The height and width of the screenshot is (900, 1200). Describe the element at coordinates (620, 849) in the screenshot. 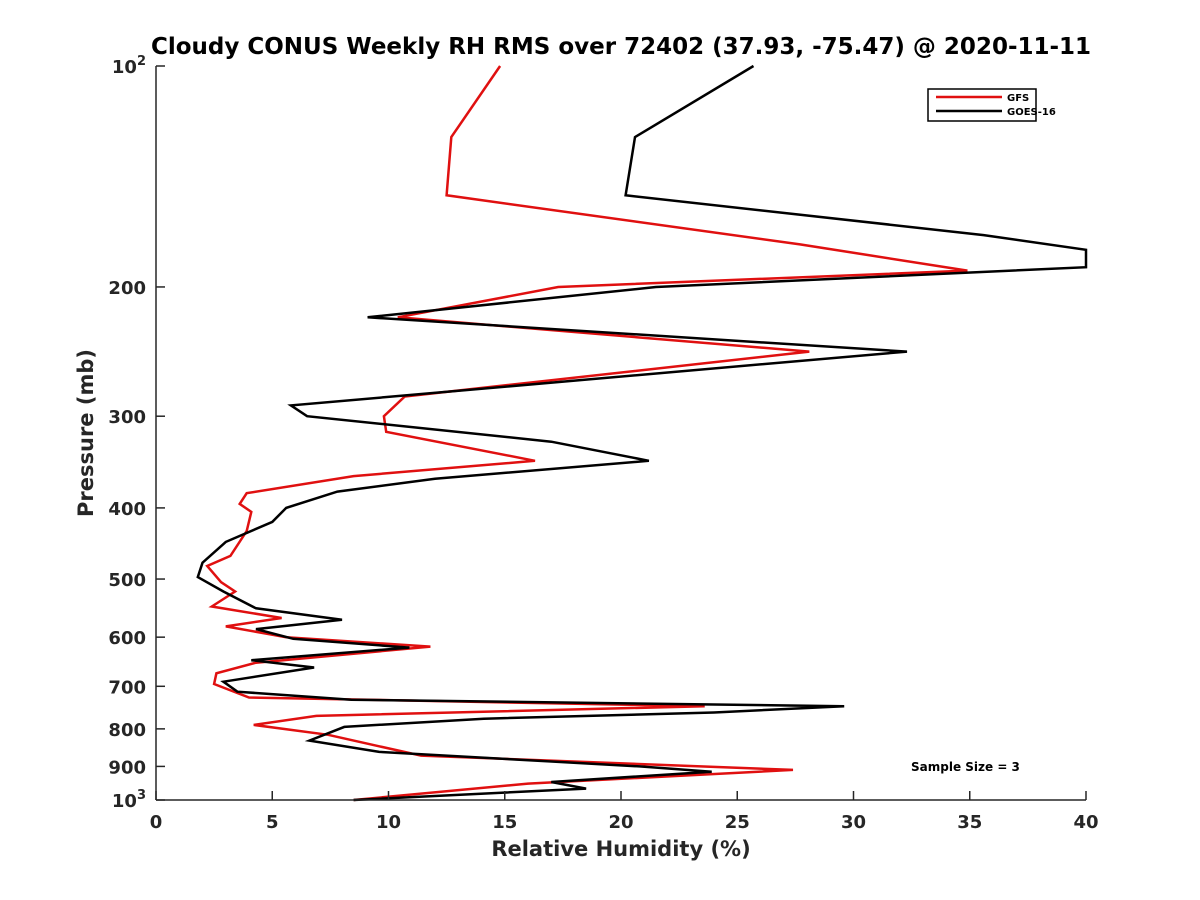

I see `x-axis-label: Relative Humidity (%)` at that location.